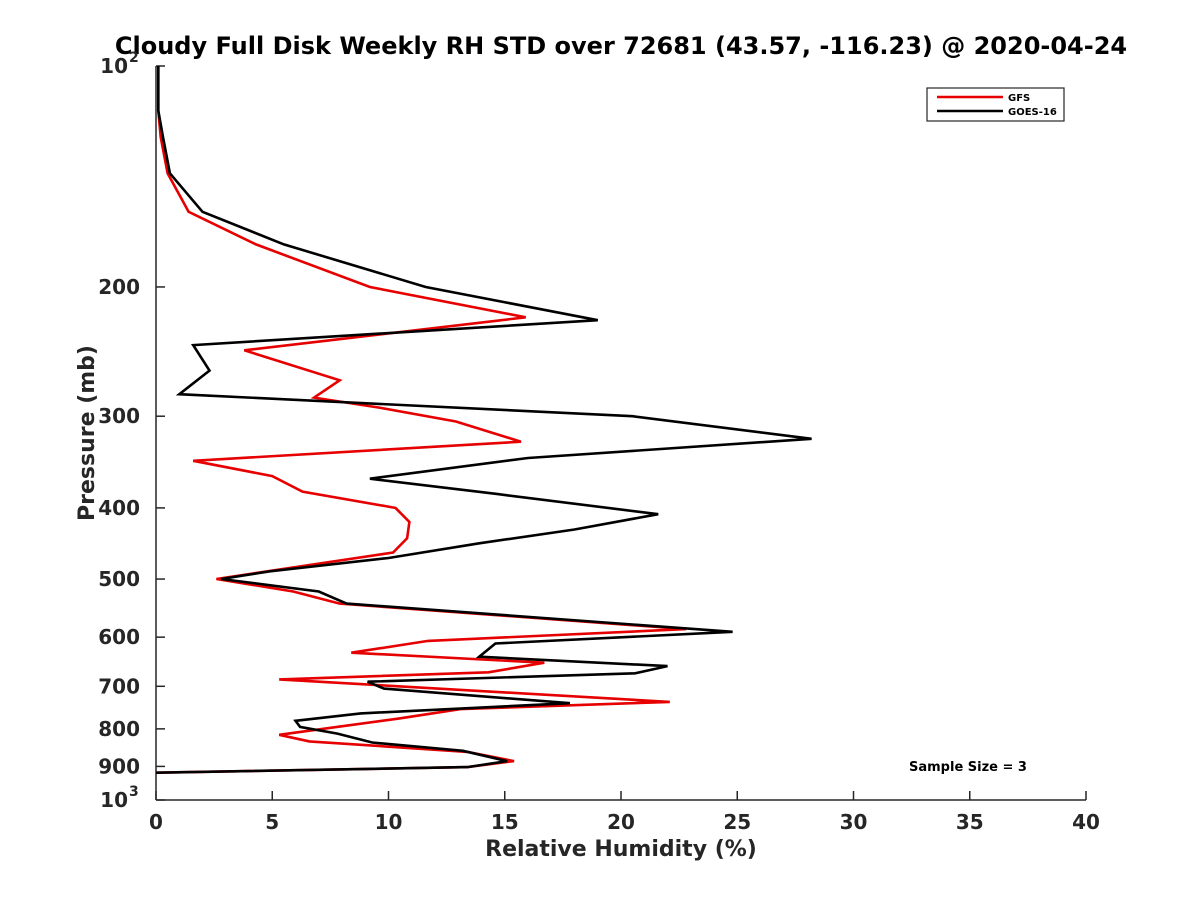 The height and width of the screenshot is (900, 1200). I want to click on legend-label-gfs: GFS, so click(1019, 98).